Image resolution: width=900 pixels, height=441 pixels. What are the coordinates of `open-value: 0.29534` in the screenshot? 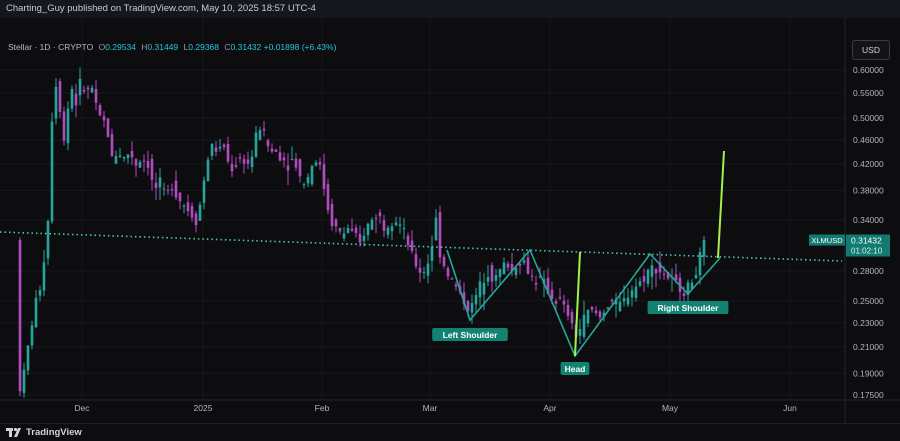 It's located at (120, 47).